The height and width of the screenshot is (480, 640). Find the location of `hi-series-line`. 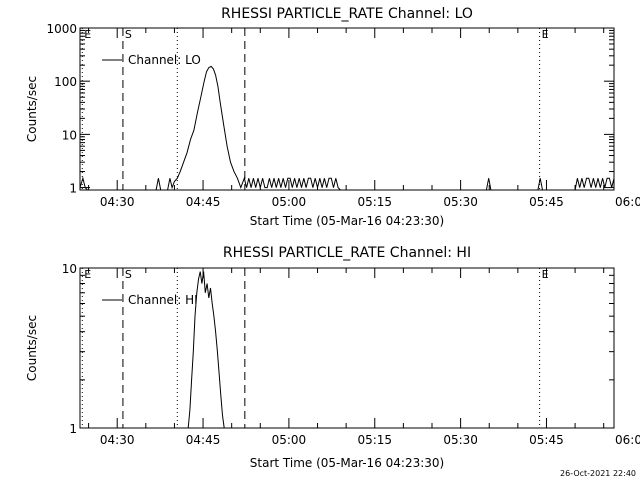

hi-series-line is located at coordinates (206, 350).